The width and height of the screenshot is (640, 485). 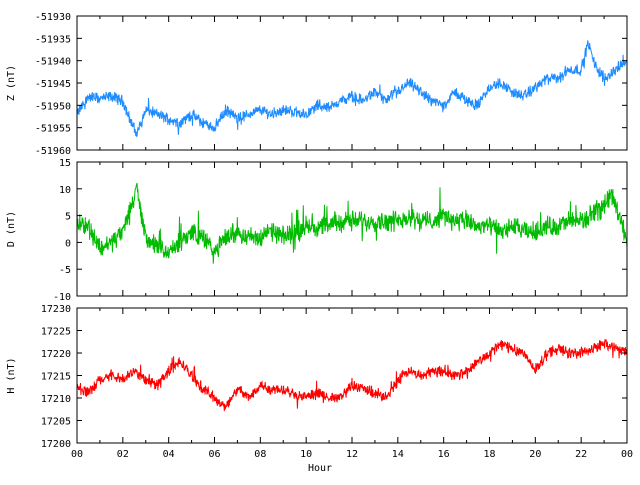 I want to click on y-tick-label-d: -10, so click(x=62, y=297).